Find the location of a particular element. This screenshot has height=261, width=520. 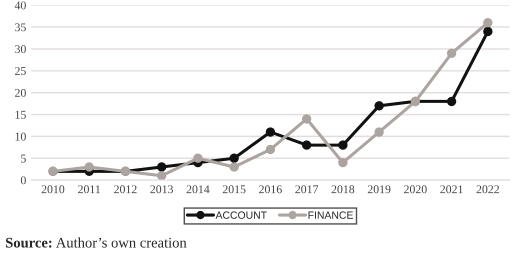

x-tick-label: 2013 is located at coordinates (162, 189).